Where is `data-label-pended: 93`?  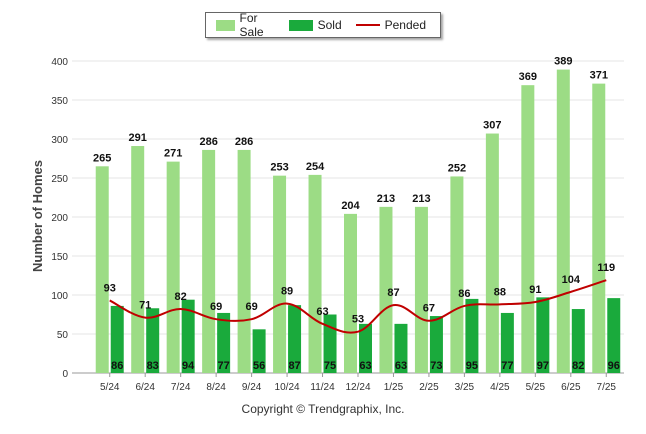
data-label-pended: 93 is located at coordinates (110, 288).